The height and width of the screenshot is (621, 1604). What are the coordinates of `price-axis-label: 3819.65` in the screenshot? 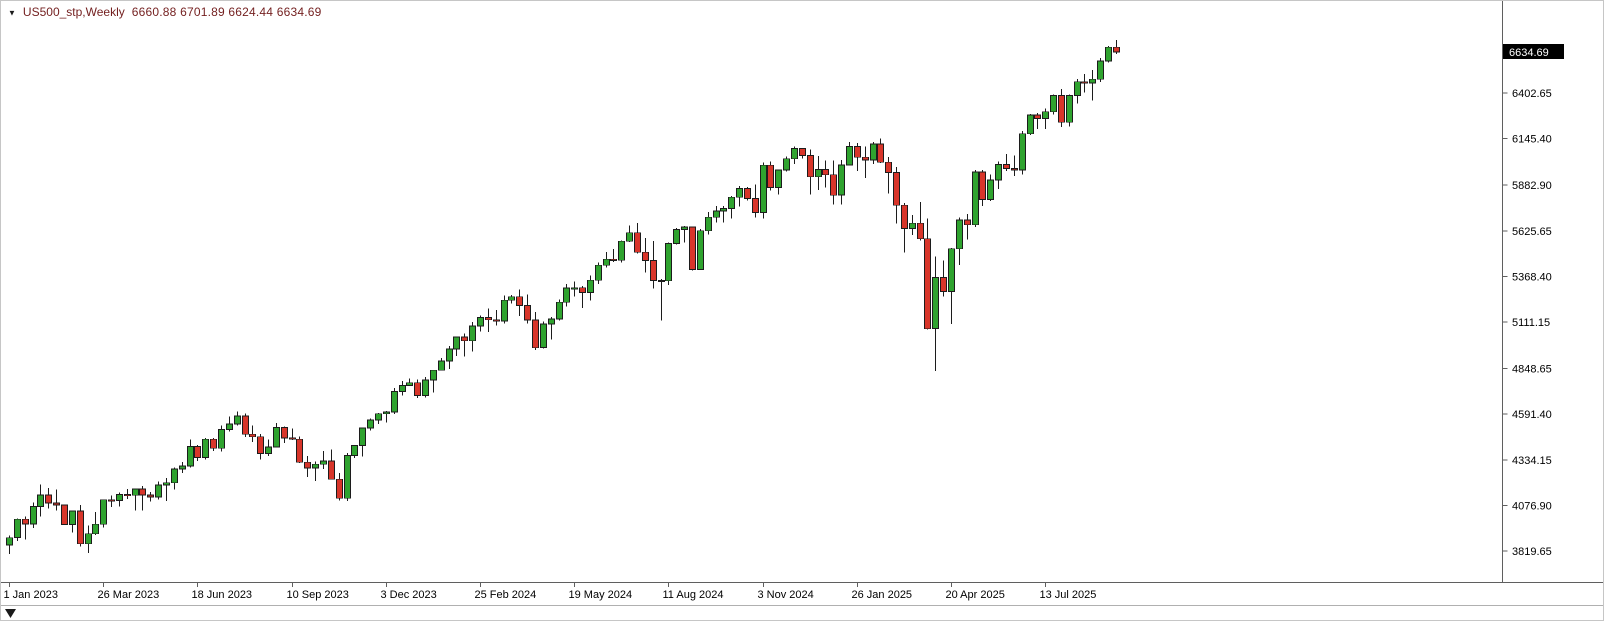 It's located at (1532, 552).